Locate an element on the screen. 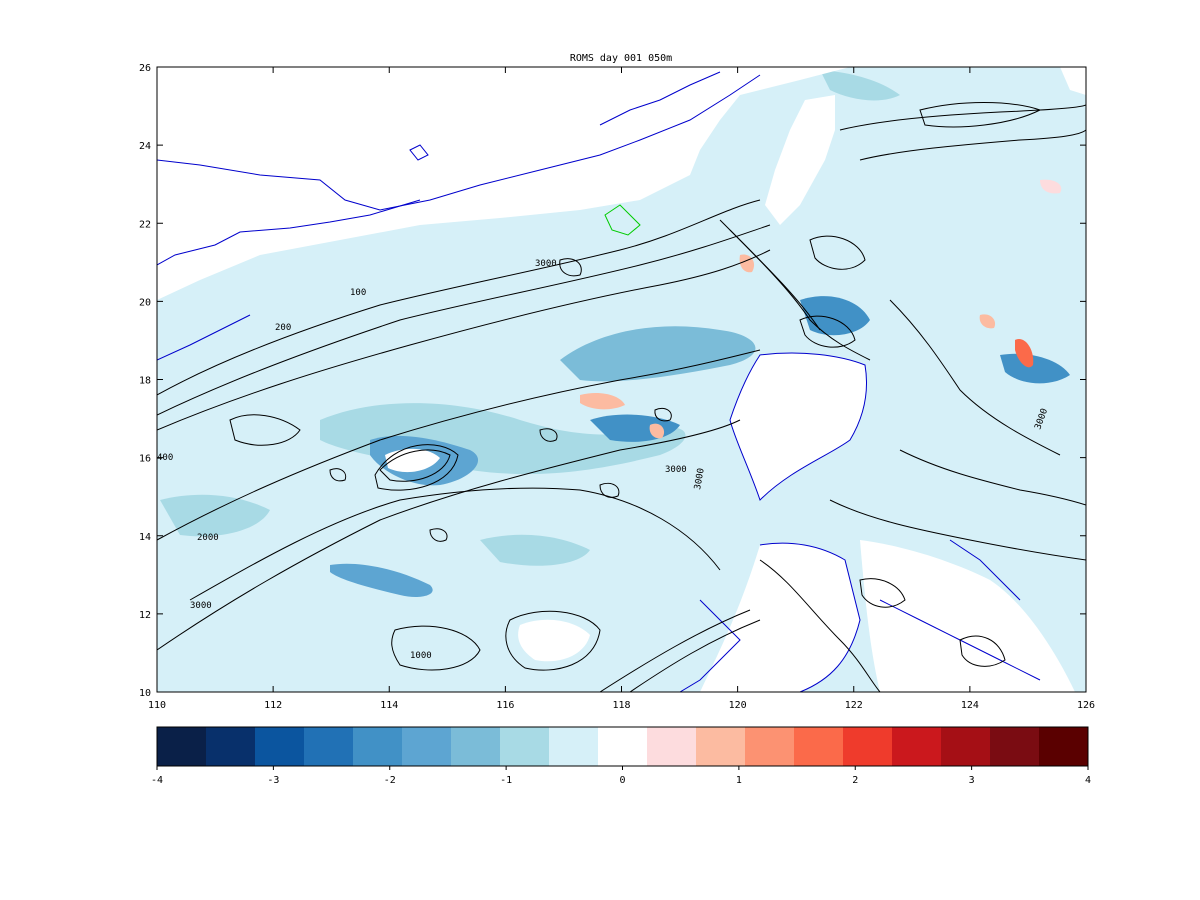 The height and width of the screenshot is (900, 1200). y-tick-label: 14 is located at coordinates (145, 537).